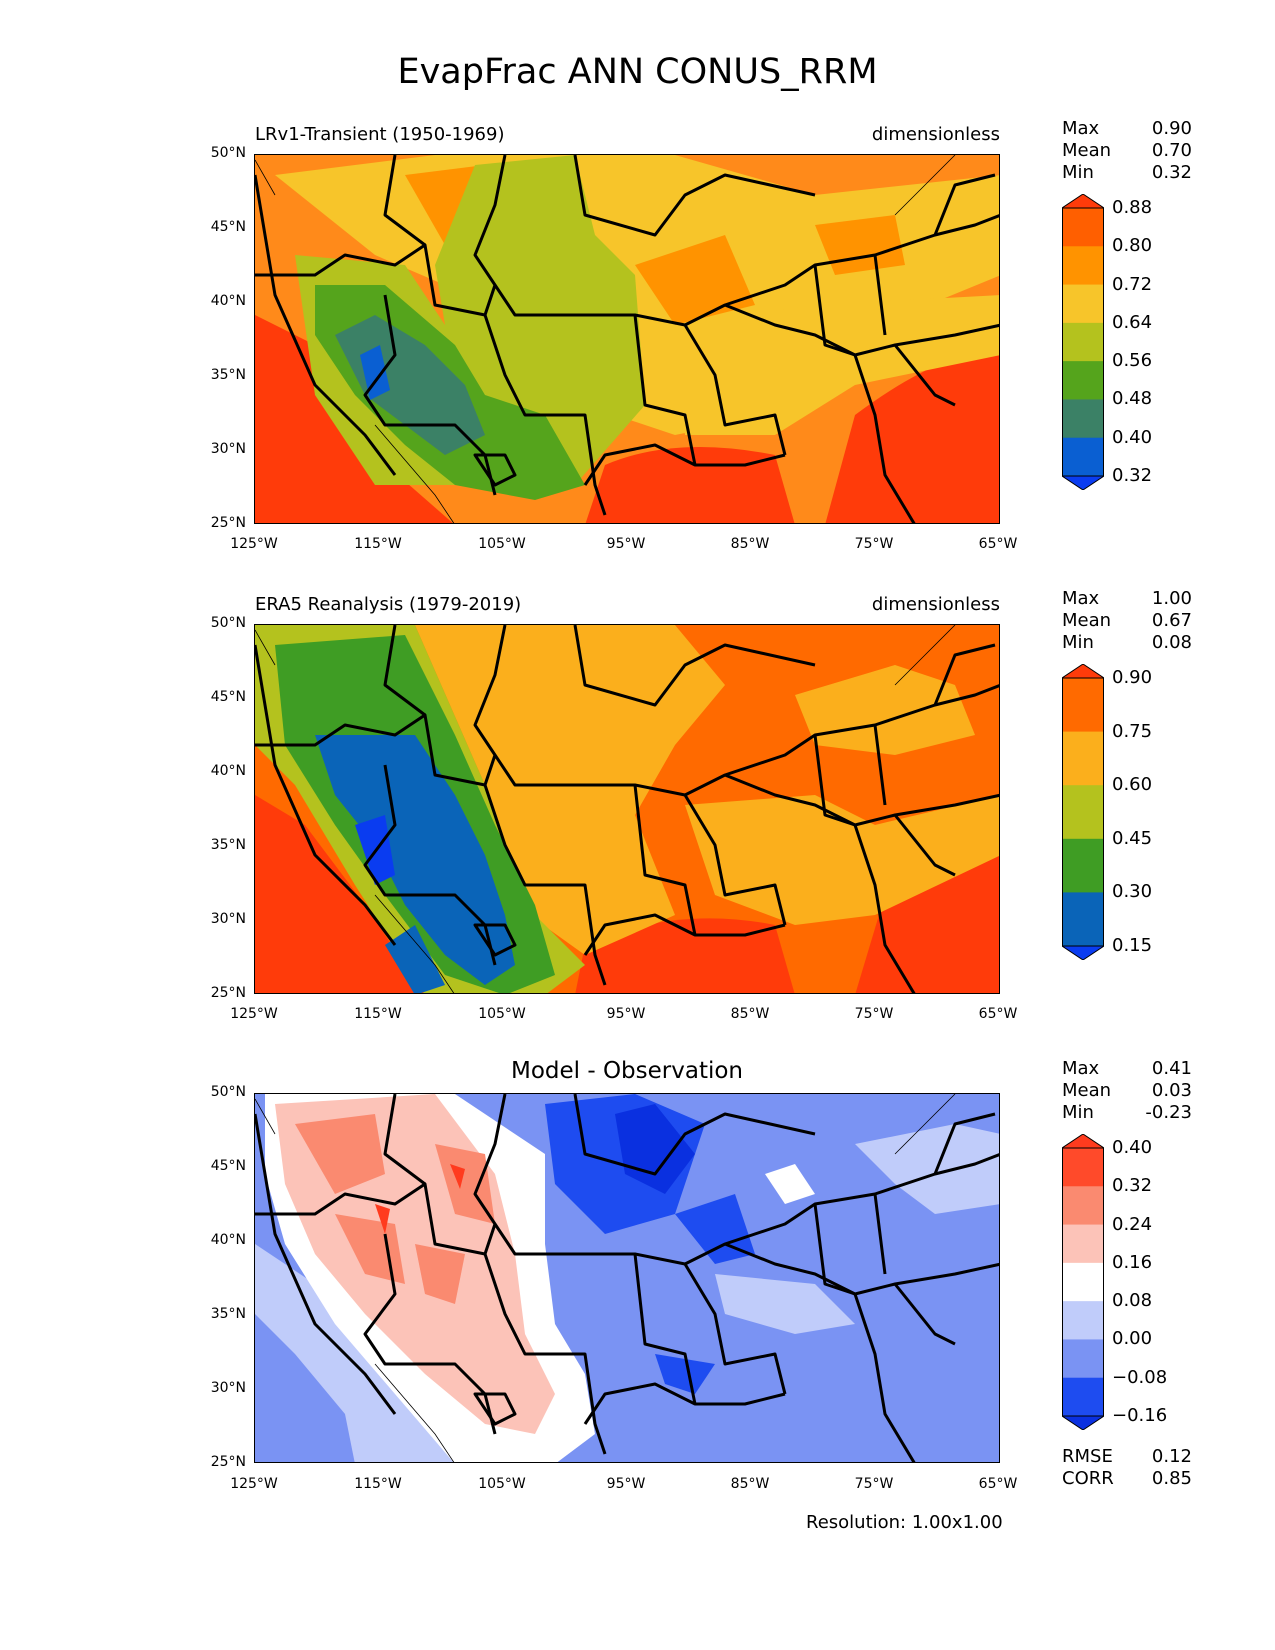  I want to click on panel1-colorbar, so click(1083, 342).